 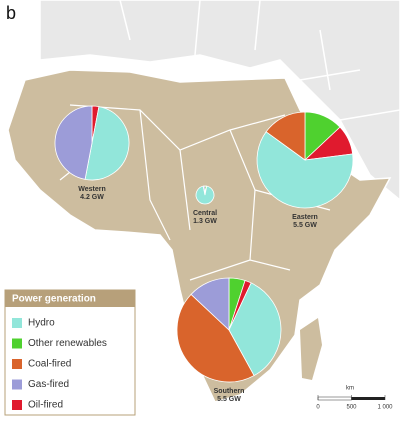 I want to click on scale-bar: km 0 500 1 000, so click(x=354, y=398).